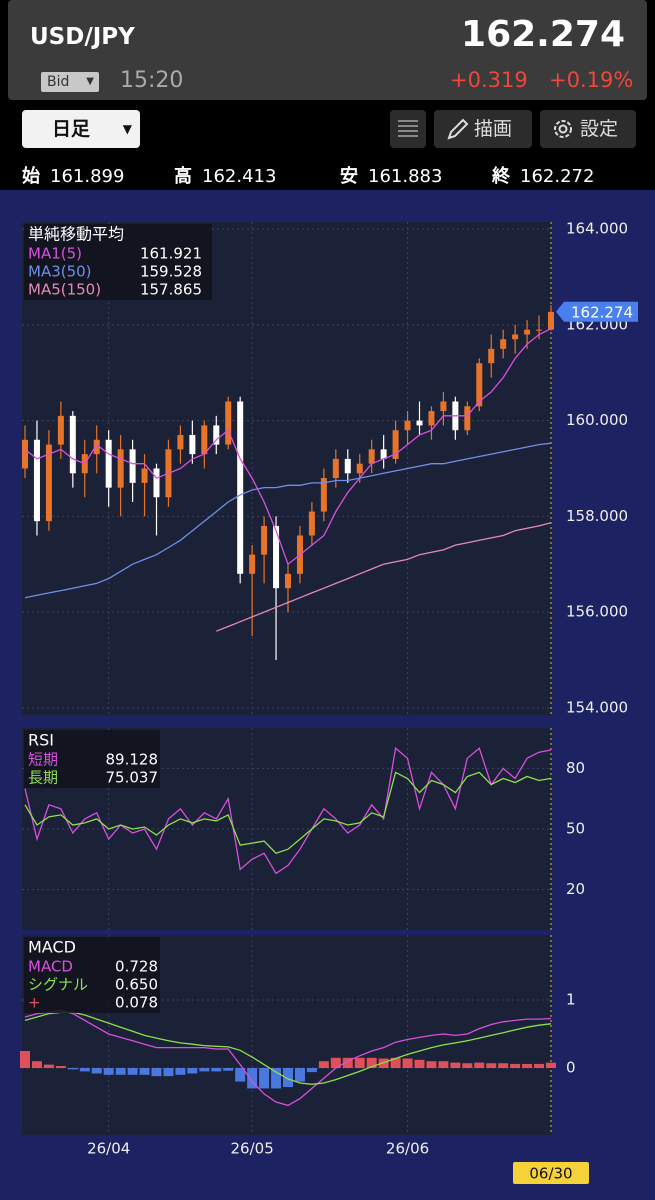 This screenshot has height=1200, width=655. Describe the element at coordinates (171, 254) in the screenshot. I see `legend-value: 161.921` at that location.